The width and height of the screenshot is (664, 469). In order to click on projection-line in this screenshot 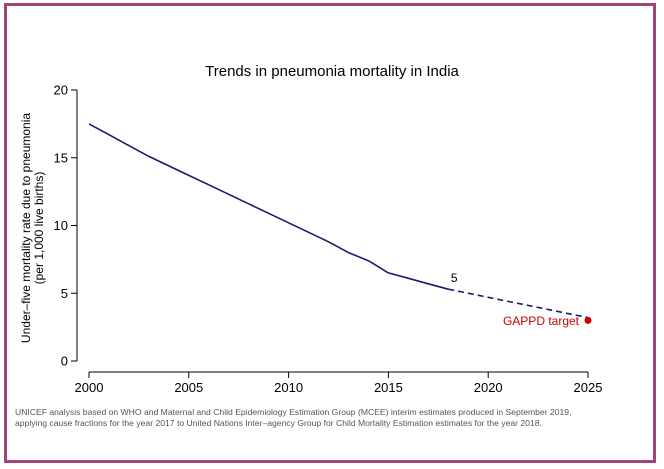, I will do `click(518, 303)`.